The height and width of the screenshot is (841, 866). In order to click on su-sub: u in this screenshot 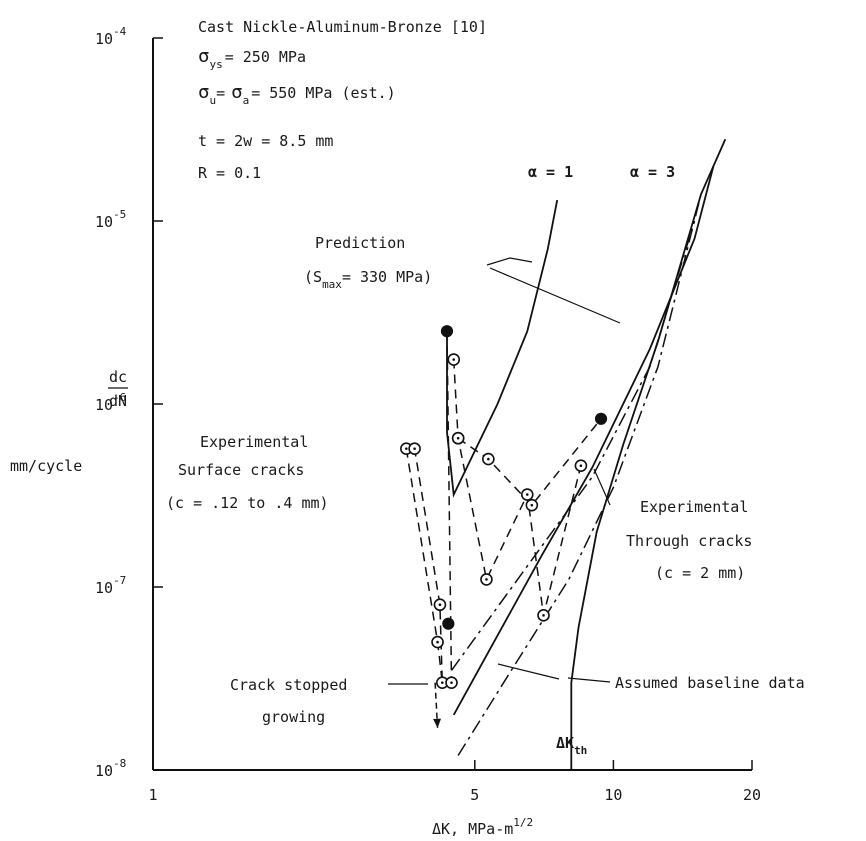, I will do `click(212, 100)`.